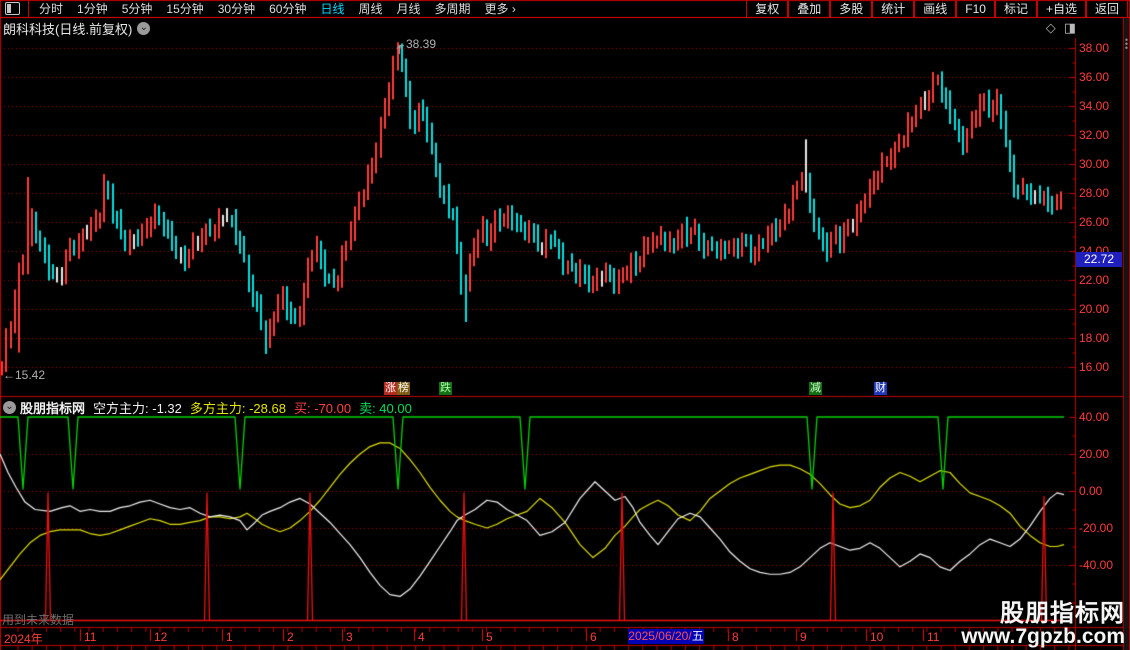  What do you see at coordinates (697, 636) in the screenshot?
I see `cursor-weekday: 五` at bounding box center [697, 636].